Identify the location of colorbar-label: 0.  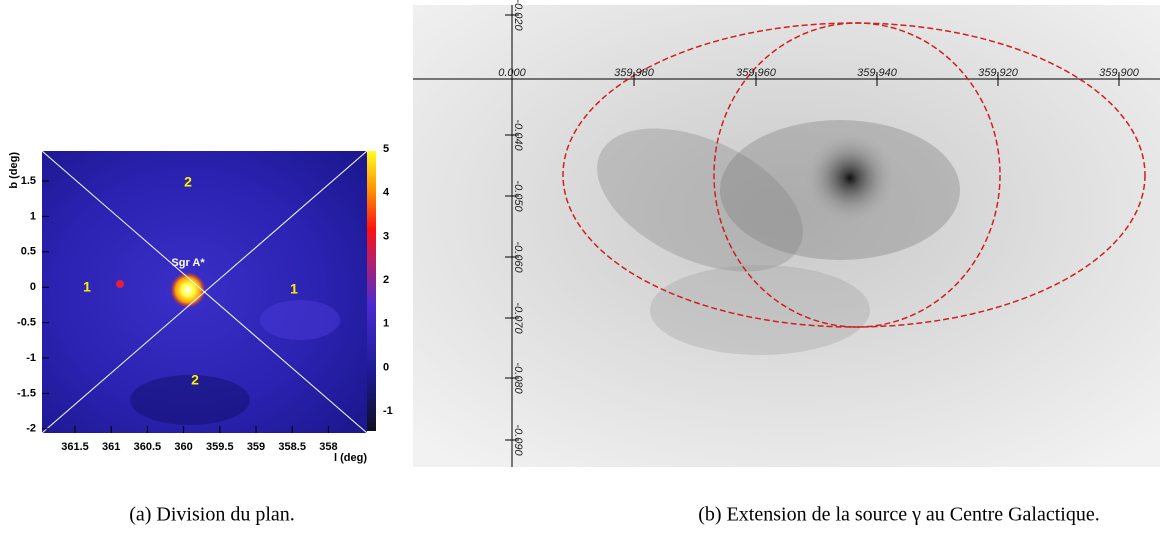
(386, 367).